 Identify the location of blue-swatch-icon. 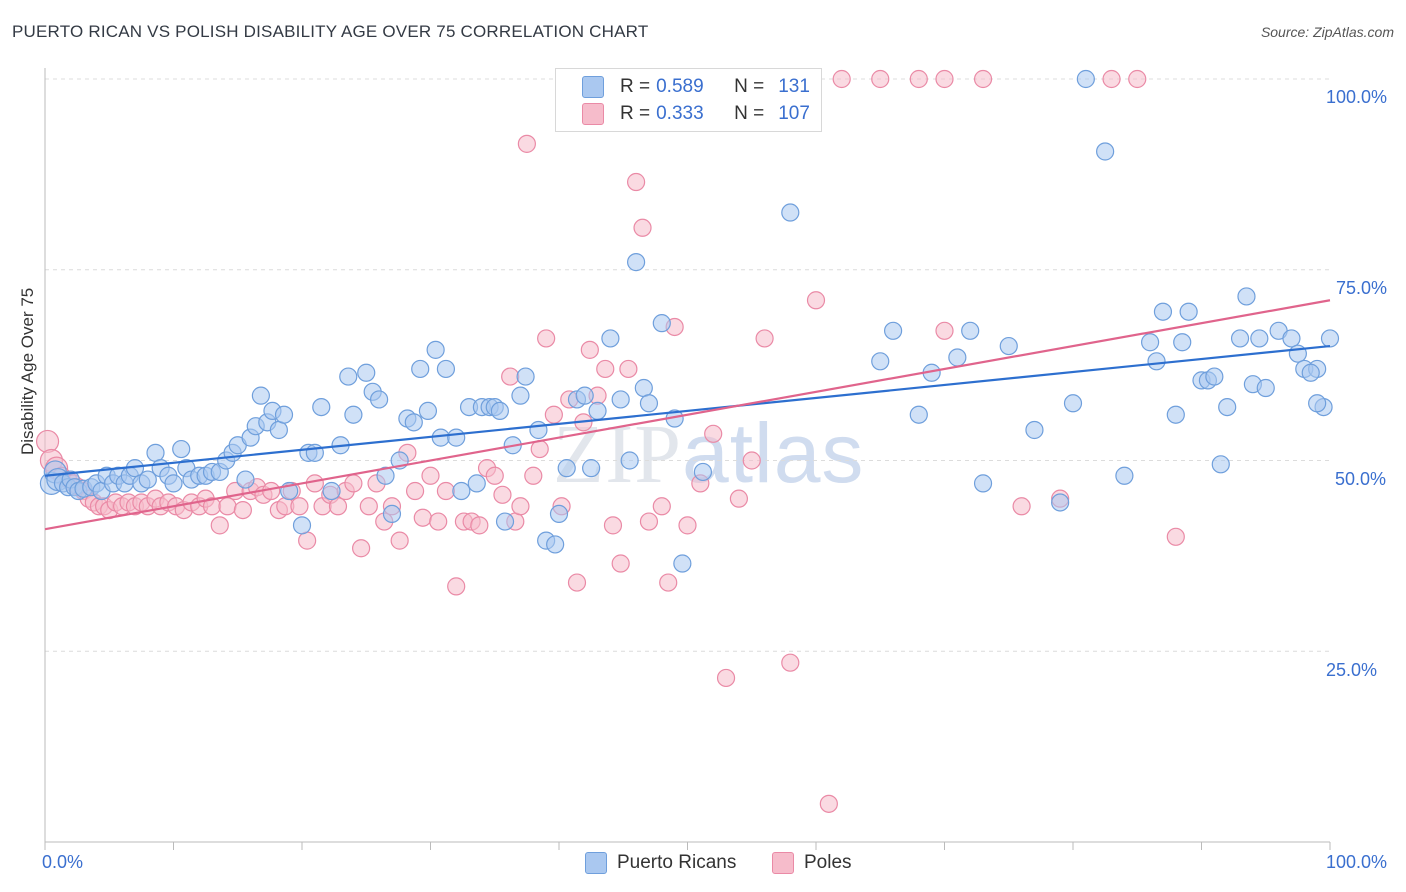
(593, 87).